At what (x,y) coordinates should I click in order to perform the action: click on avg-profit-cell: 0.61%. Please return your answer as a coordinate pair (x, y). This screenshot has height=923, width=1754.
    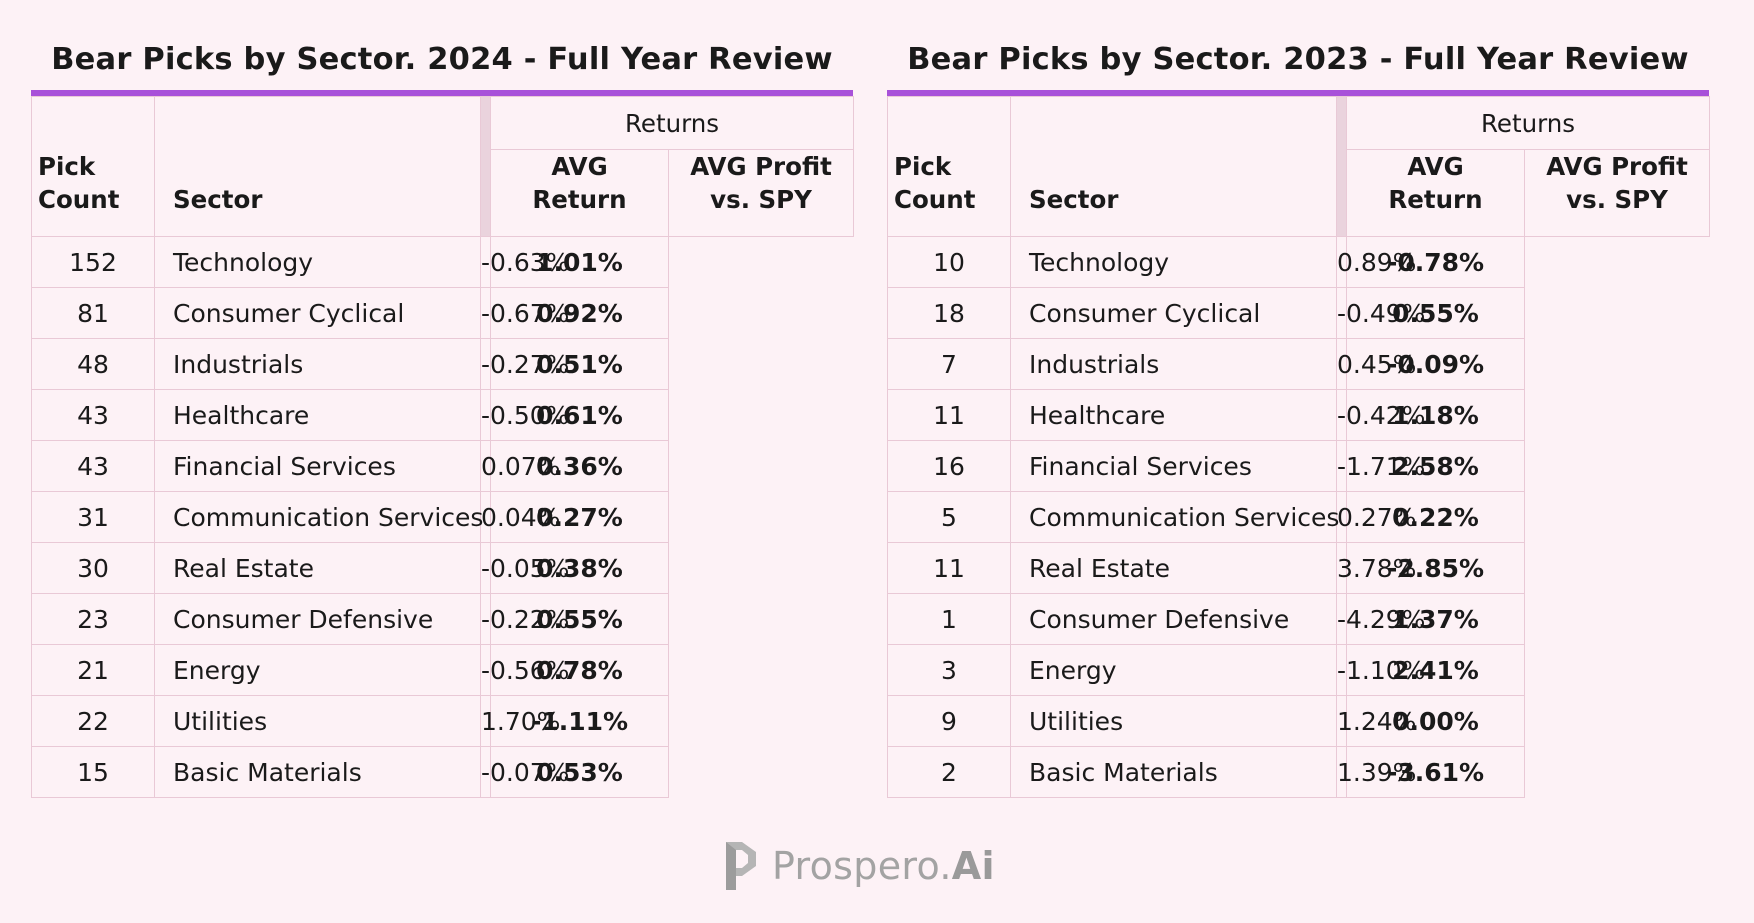
    Looking at the image, I should click on (579, 415).